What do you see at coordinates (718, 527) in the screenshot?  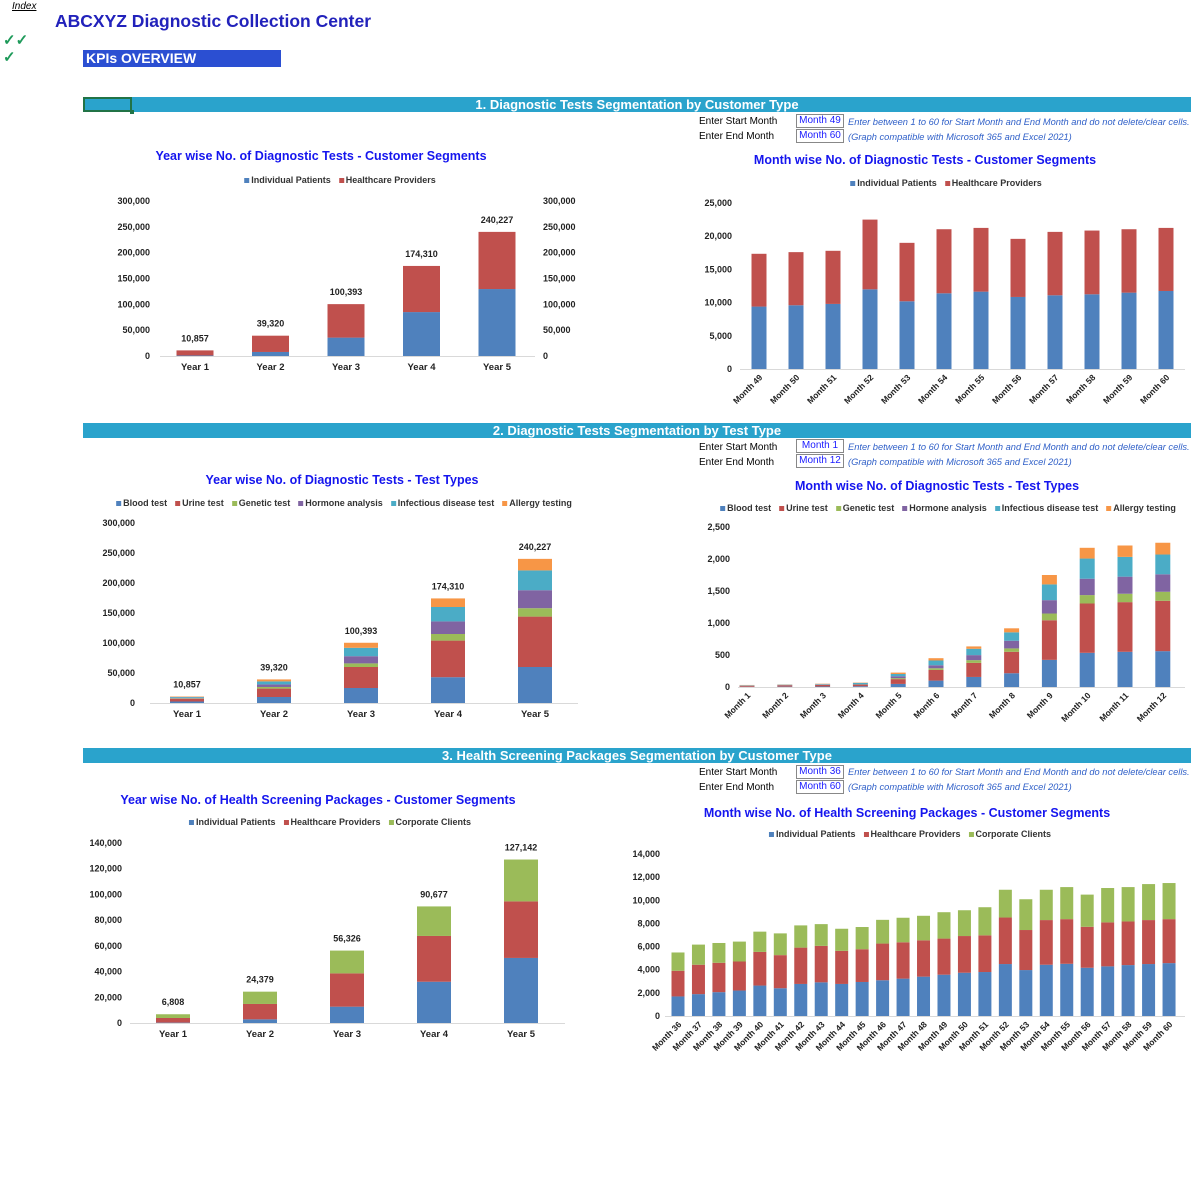 I see `y-tick-label: 2,500` at bounding box center [718, 527].